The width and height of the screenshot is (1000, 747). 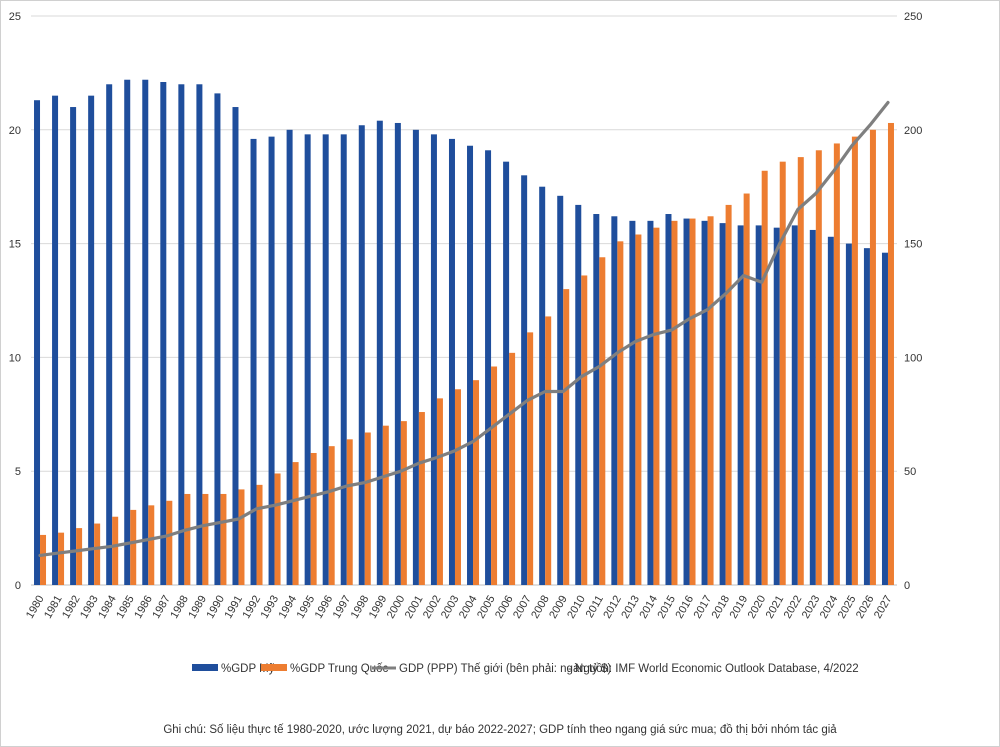 I want to click on bar-china-1995, so click(x=313, y=518).